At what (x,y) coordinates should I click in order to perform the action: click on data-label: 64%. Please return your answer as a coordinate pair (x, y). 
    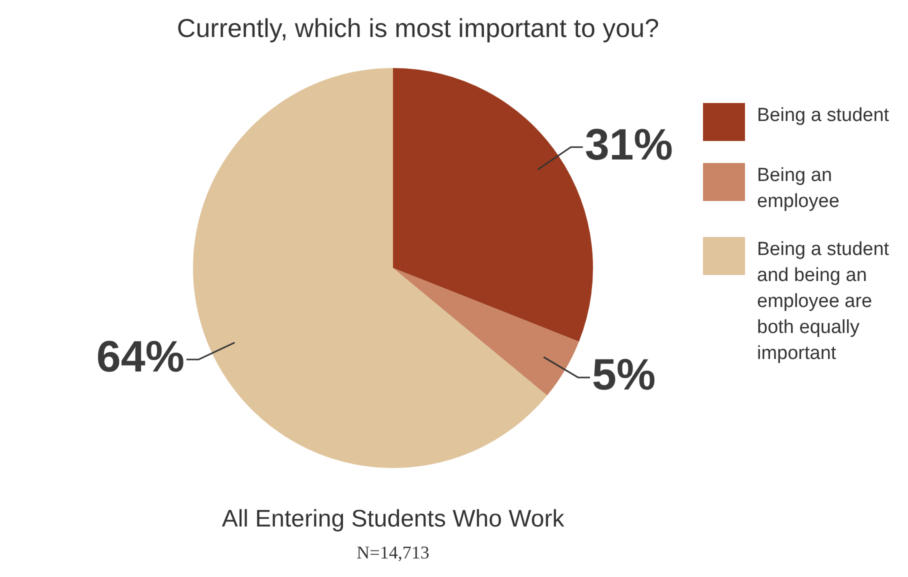
    Looking at the image, I should click on (140, 357).